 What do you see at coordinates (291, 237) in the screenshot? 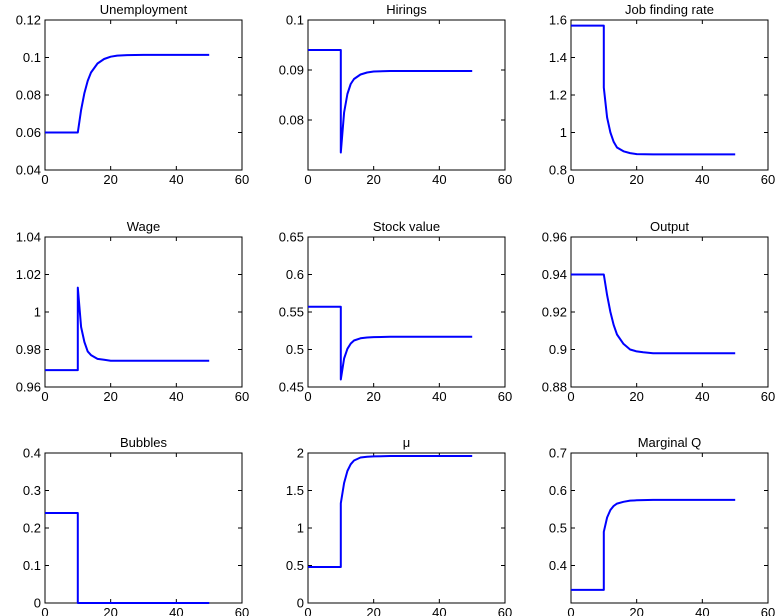
I see `y-tick-label: 0.65` at bounding box center [291, 237].